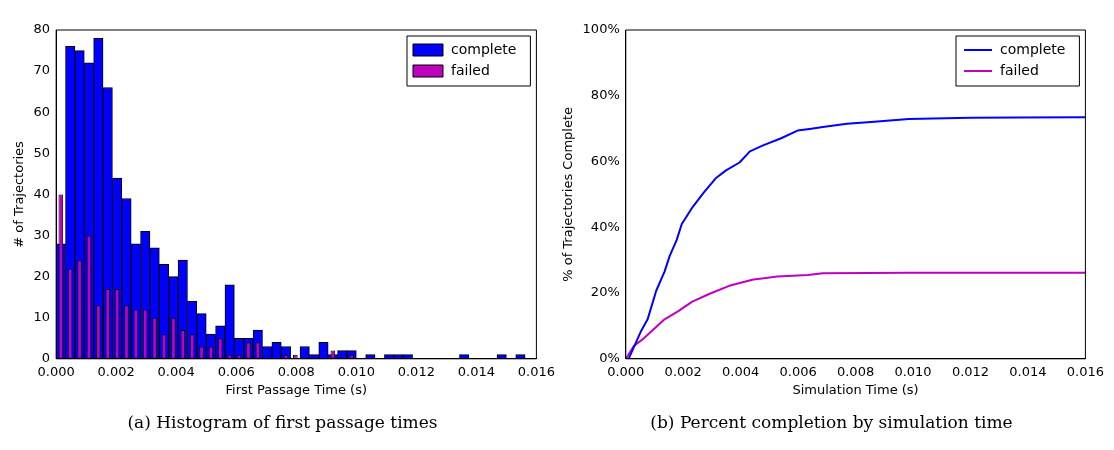 The image size is (1114, 450). What do you see at coordinates (605, 226) in the screenshot?
I see `y-tick-label: 40%` at bounding box center [605, 226].